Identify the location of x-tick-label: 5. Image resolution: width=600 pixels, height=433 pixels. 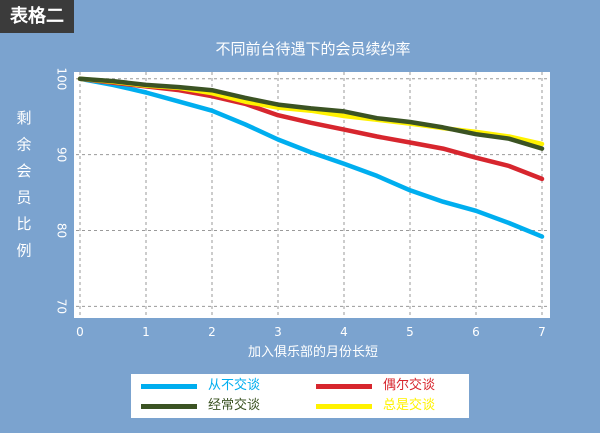
(410, 332).